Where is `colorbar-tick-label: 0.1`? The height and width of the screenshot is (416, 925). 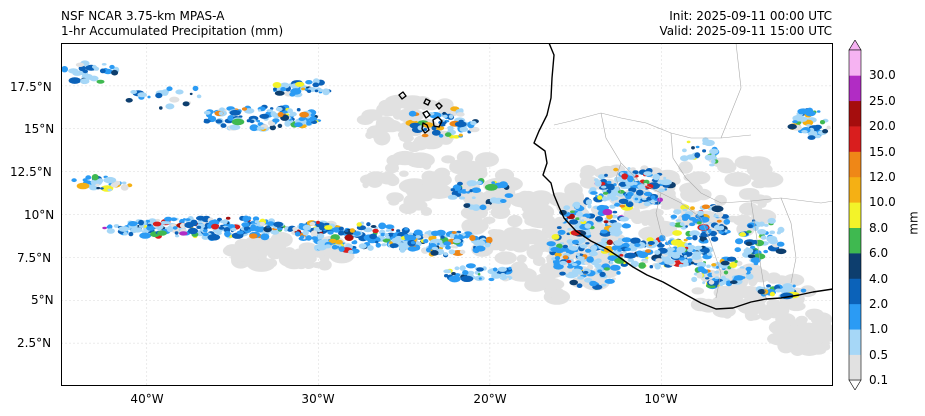
colorbar-tick-label: 0.1 is located at coordinates (879, 380).